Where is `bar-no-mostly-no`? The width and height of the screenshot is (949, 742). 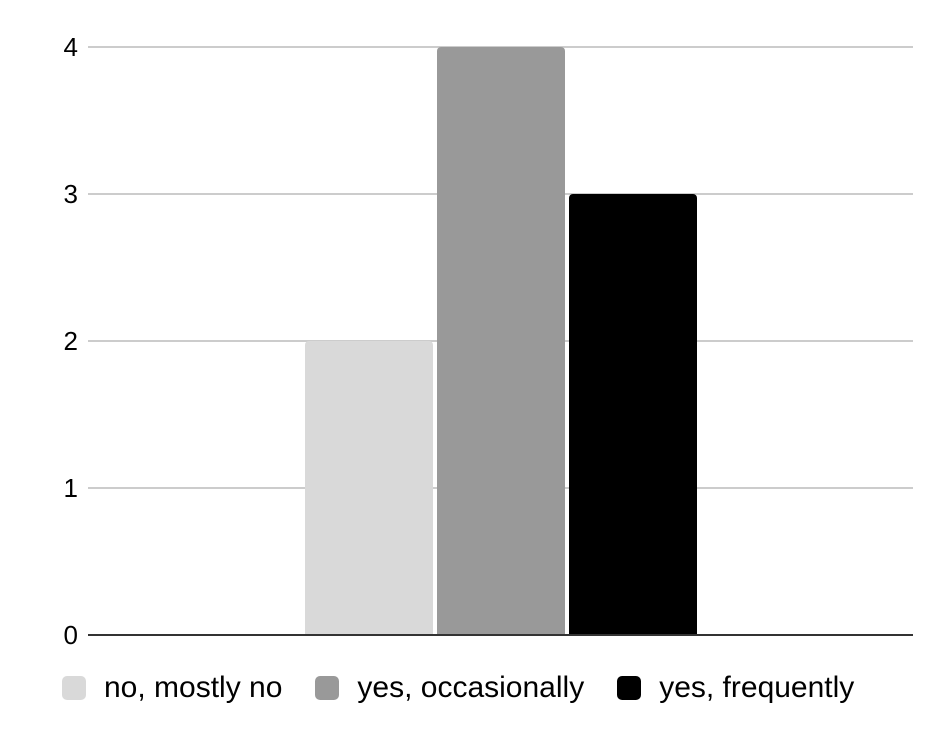
bar-no-mostly-no is located at coordinates (368, 488).